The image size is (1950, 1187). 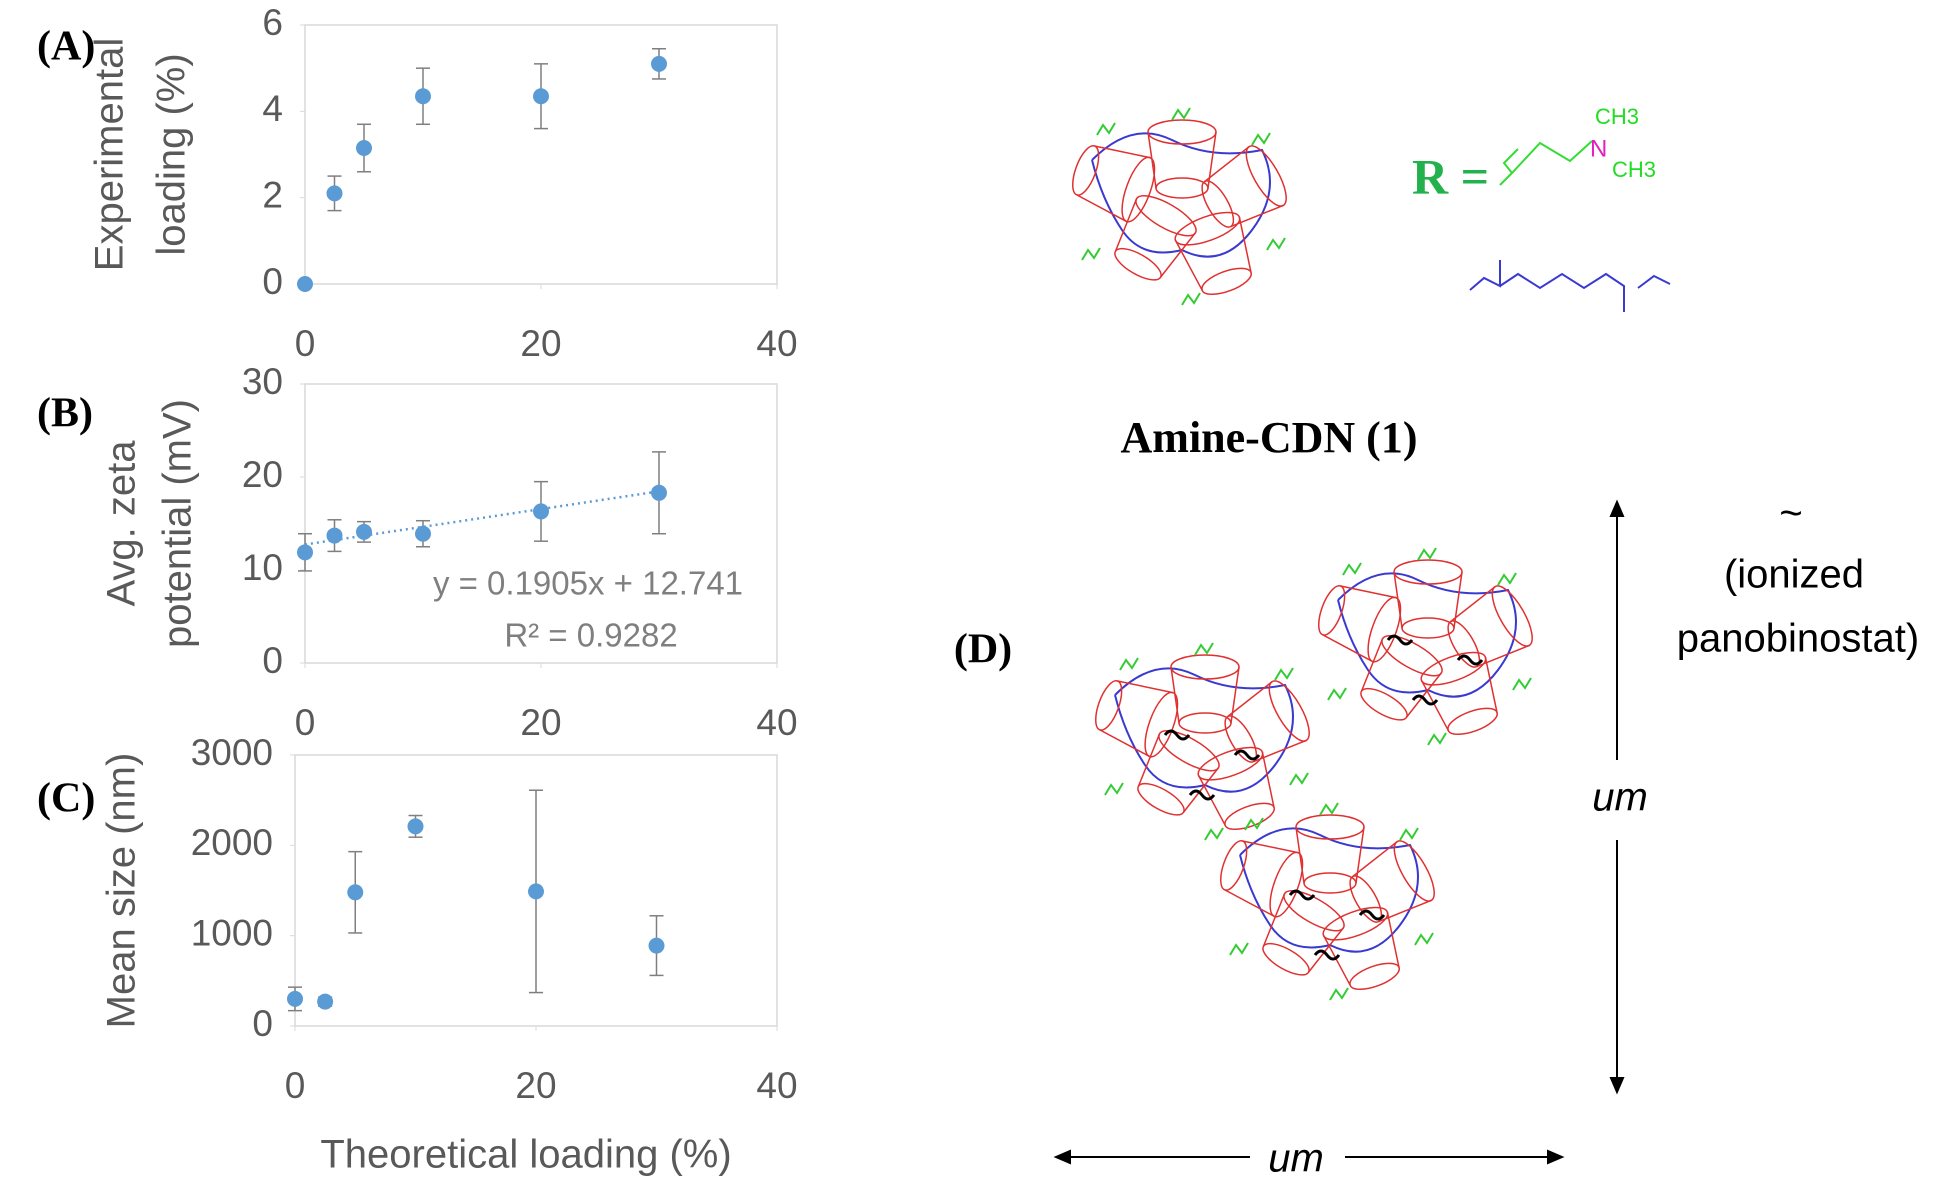 I want to click on y-tick-label: 3000, so click(x=232, y=752).